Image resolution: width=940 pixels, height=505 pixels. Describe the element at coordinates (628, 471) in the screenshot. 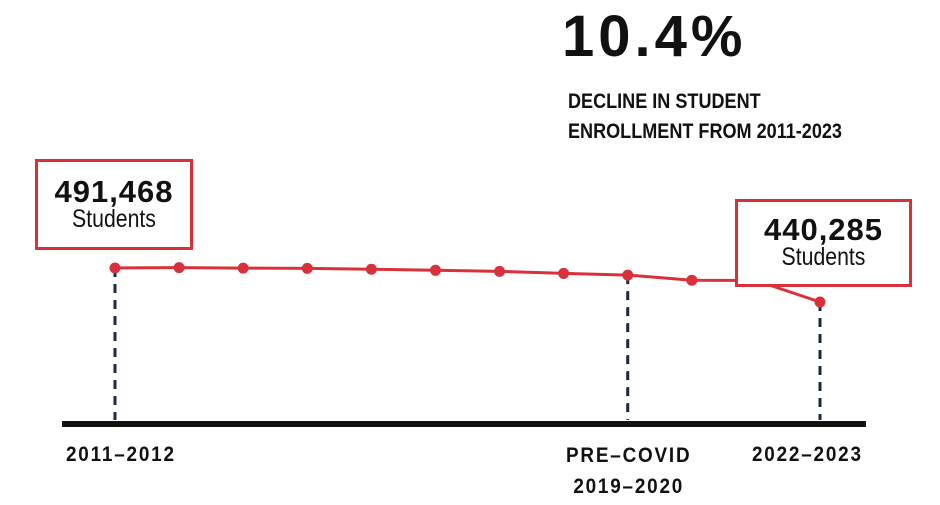

I see `x-tick-label-precovid: PRE–COVID 2019–2020` at that location.